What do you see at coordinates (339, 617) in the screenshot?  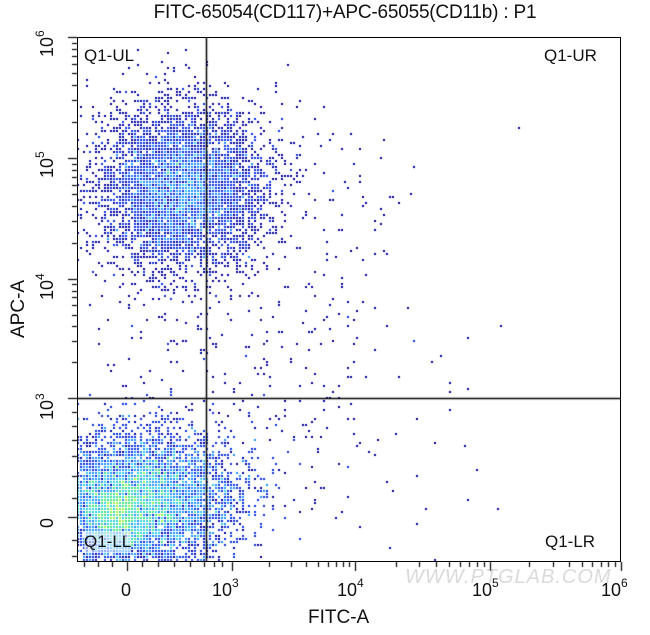 I see `x-axis-label: FITC-A` at bounding box center [339, 617].